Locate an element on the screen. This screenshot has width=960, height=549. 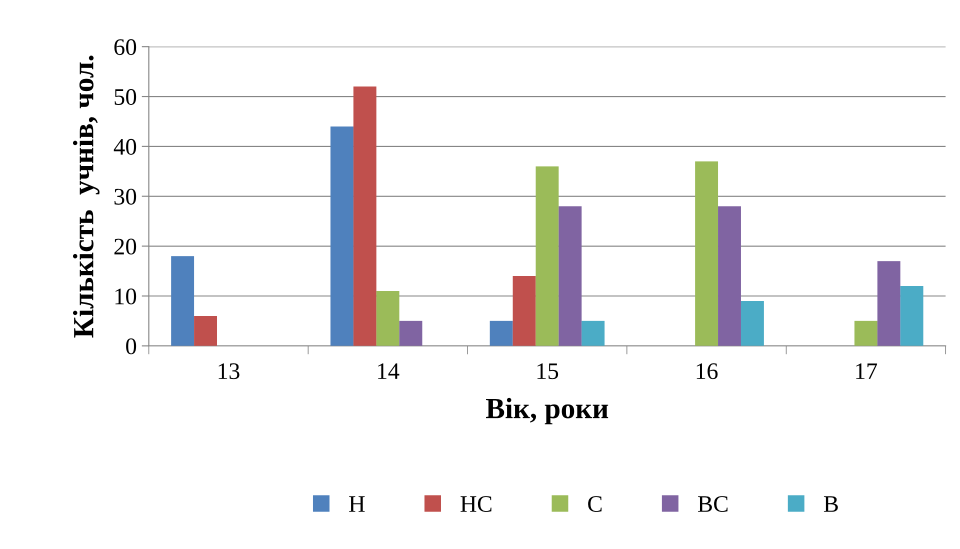
legend-label: НС is located at coordinates (476, 504).